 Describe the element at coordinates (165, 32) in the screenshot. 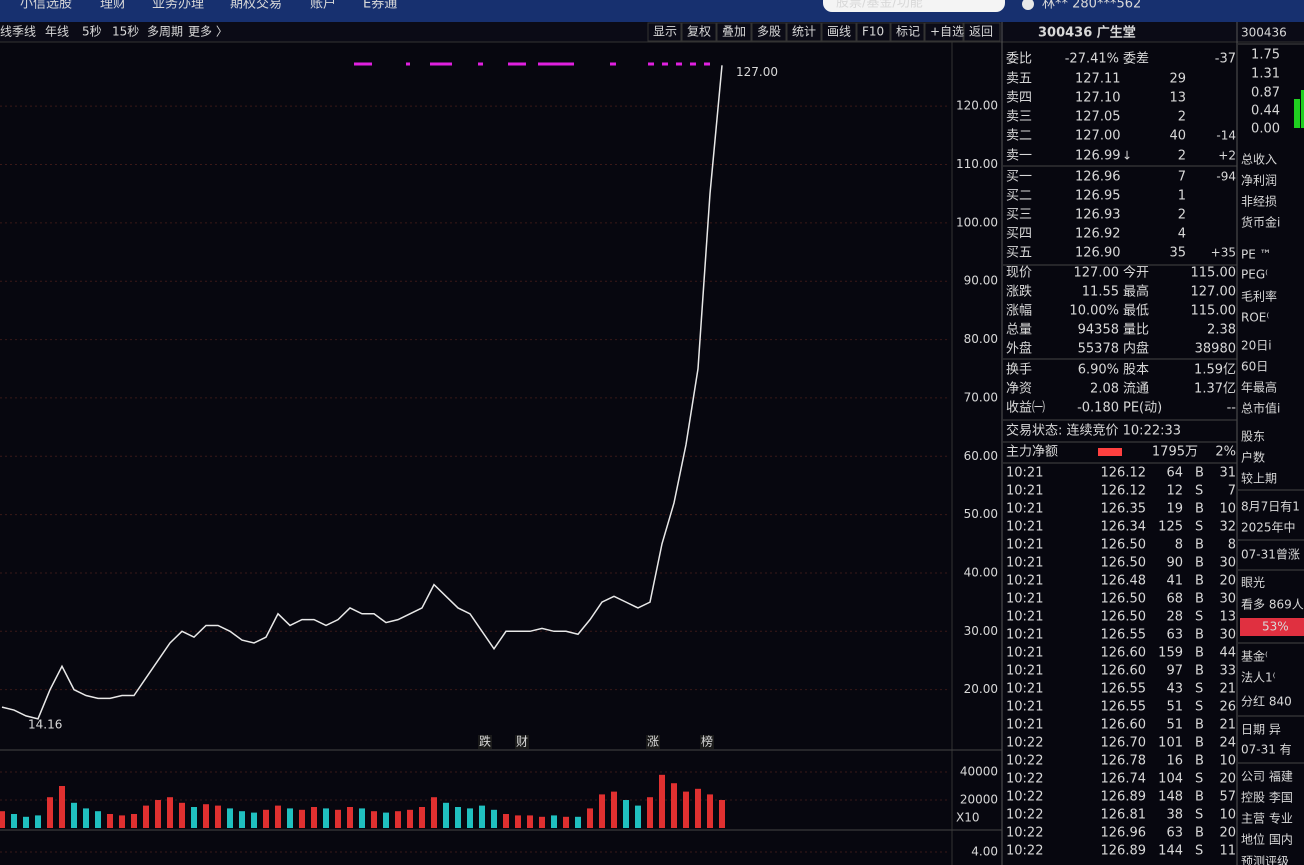

I see `period-button: 多周期` at that location.